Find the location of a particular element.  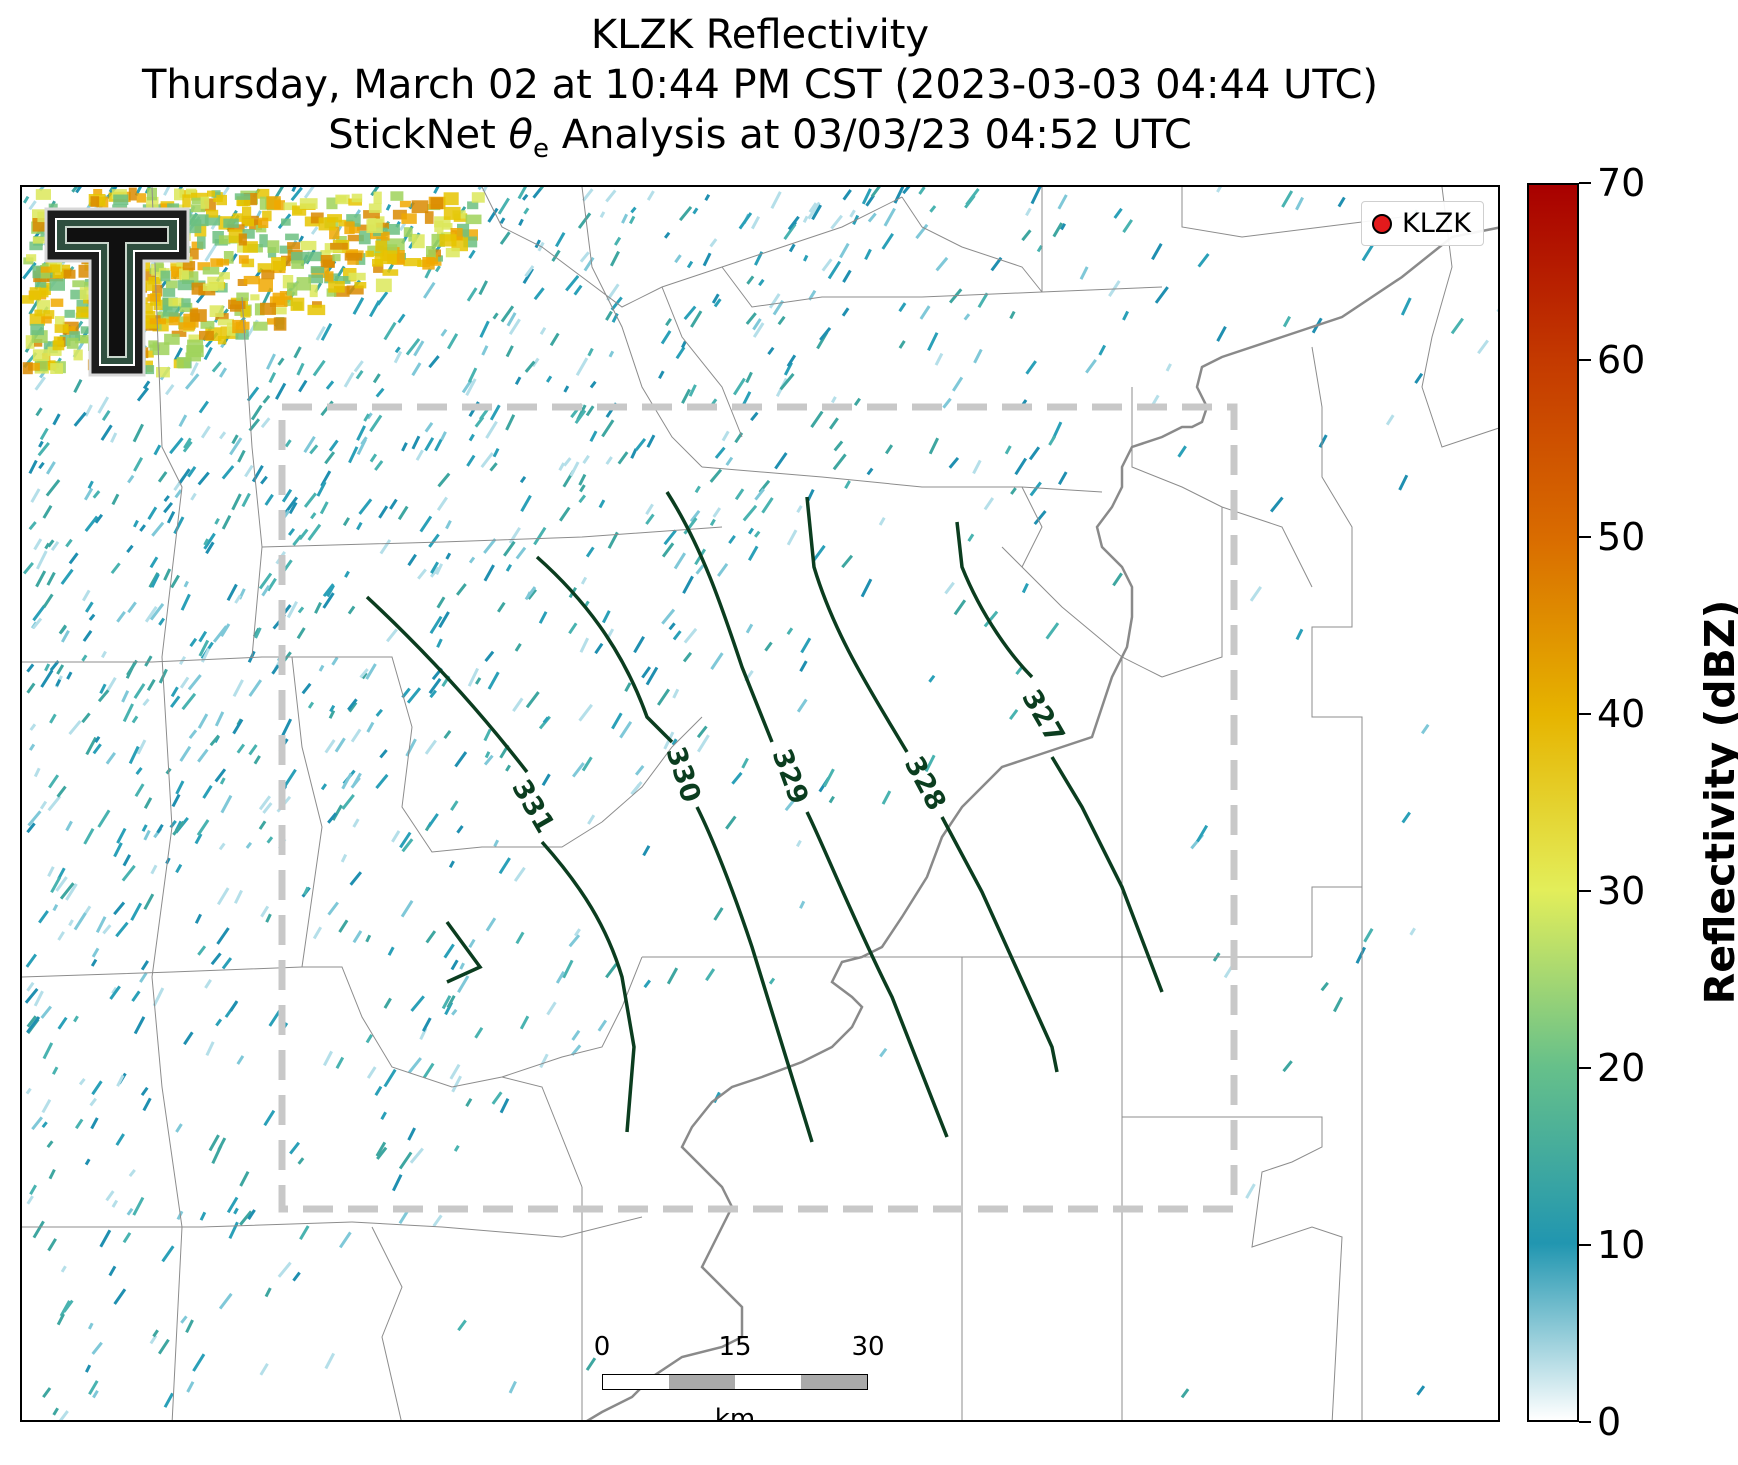

colorbar-tick-label: 60 is located at coordinates (1621, 360).